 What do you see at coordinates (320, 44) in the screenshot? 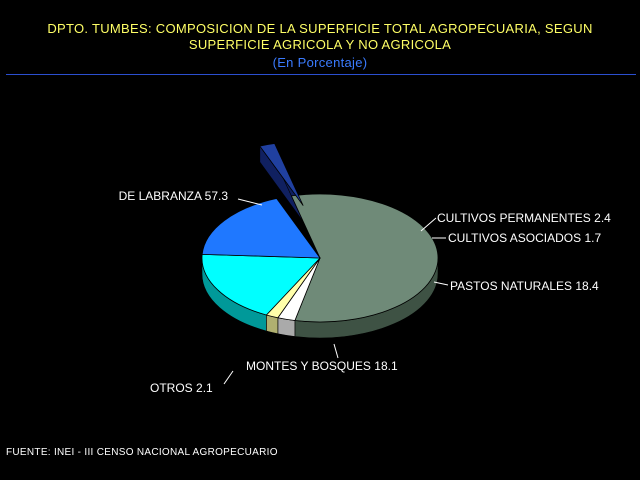
I see `chart-title-line2: SUPERFICIE AGRICOLA Y NO AGRICOLA` at bounding box center [320, 44].